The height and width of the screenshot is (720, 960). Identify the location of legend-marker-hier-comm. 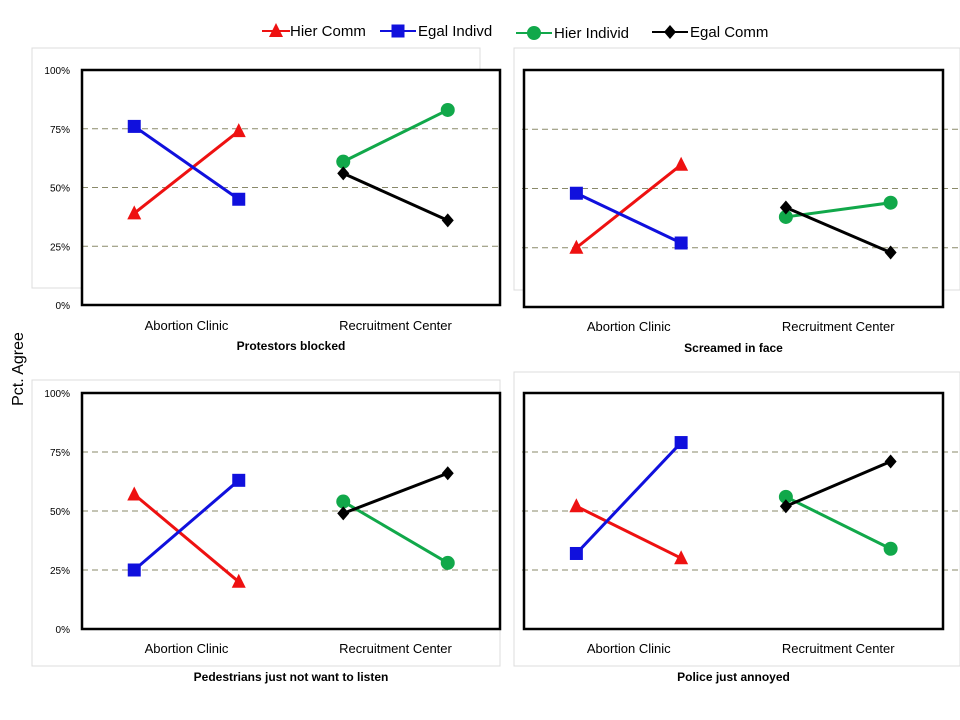
(276, 30).